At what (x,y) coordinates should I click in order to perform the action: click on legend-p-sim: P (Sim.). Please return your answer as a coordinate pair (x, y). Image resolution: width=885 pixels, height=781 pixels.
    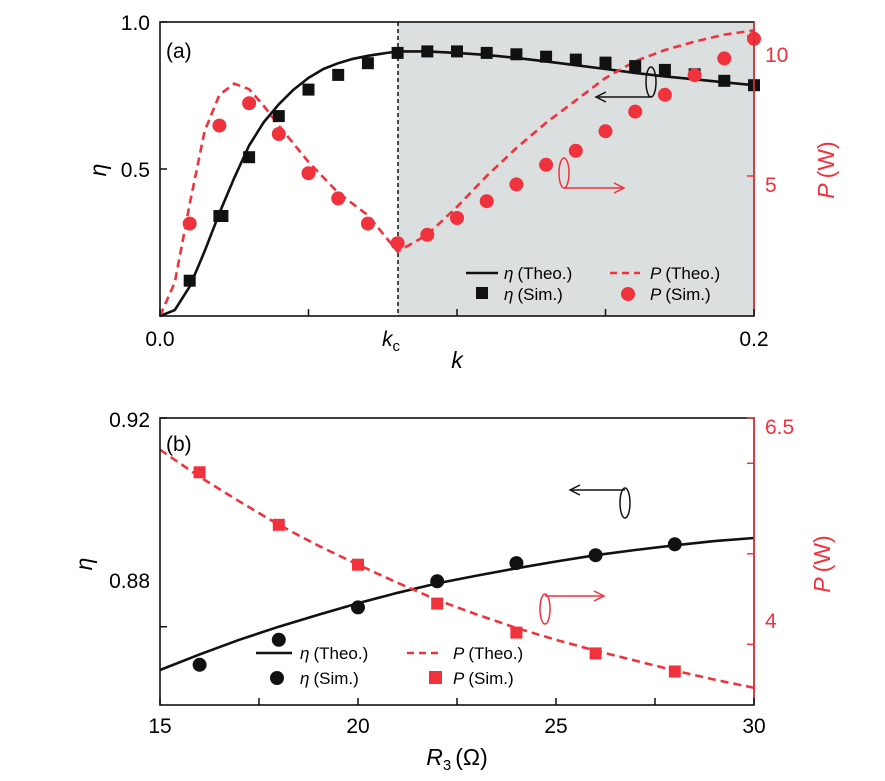
    Looking at the image, I should click on (680, 294).